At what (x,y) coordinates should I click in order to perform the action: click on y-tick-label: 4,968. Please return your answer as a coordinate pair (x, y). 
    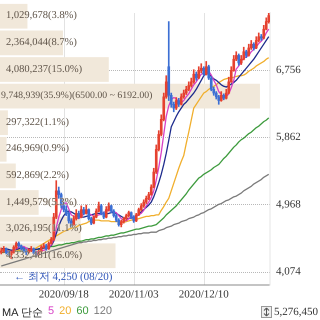
    Looking at the image, I should click on (289, 204).